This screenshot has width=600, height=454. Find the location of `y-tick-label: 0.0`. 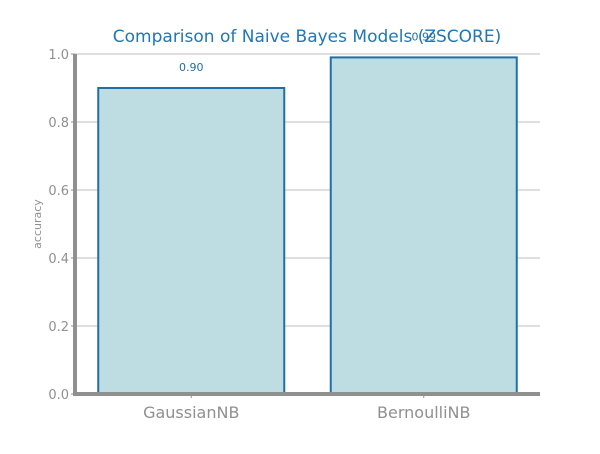

y-tick-label: 0.0 is located at coordinates (58, 395).